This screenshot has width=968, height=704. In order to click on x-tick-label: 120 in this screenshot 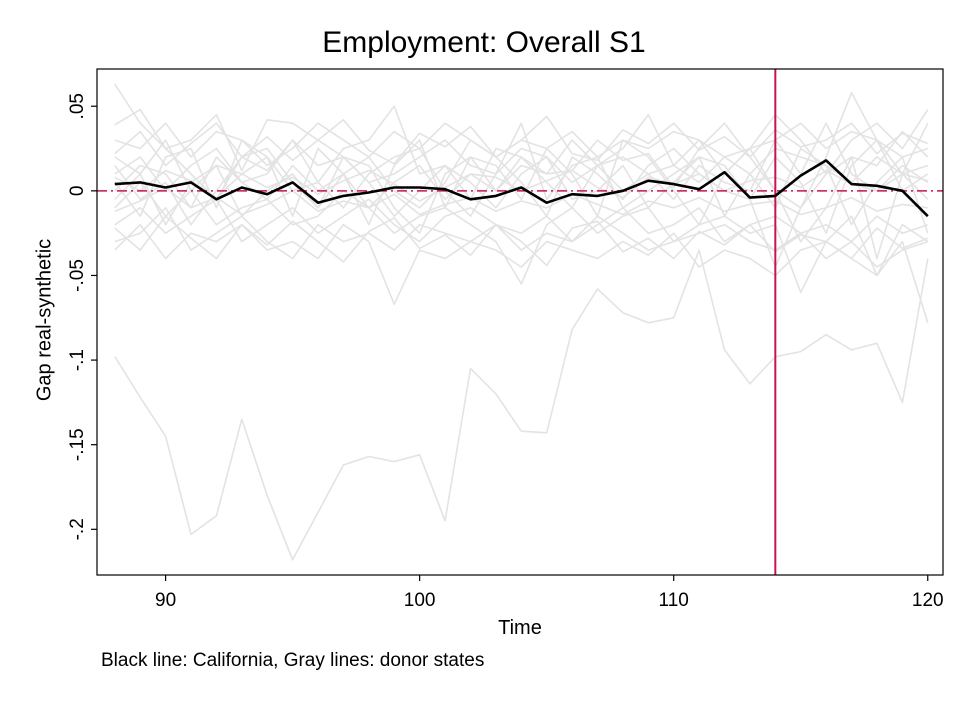, I will do `click(928, 600)`.